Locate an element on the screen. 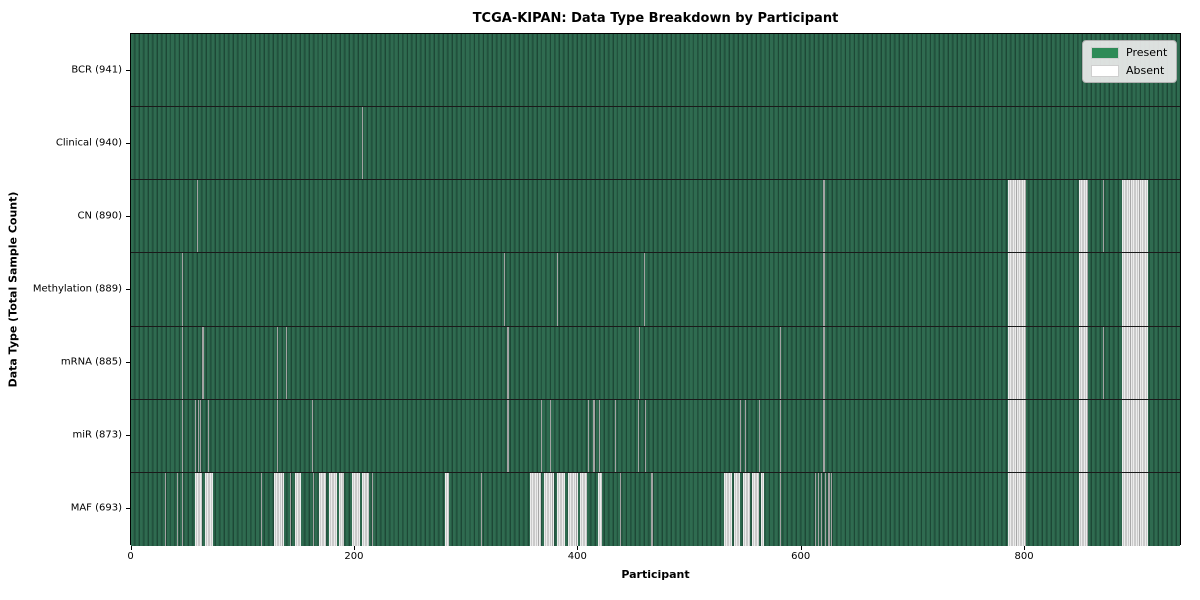 The width and height of the screenshot is (1200, 600). legend-label-absent: Absent is located at coordinates (1145, 70).